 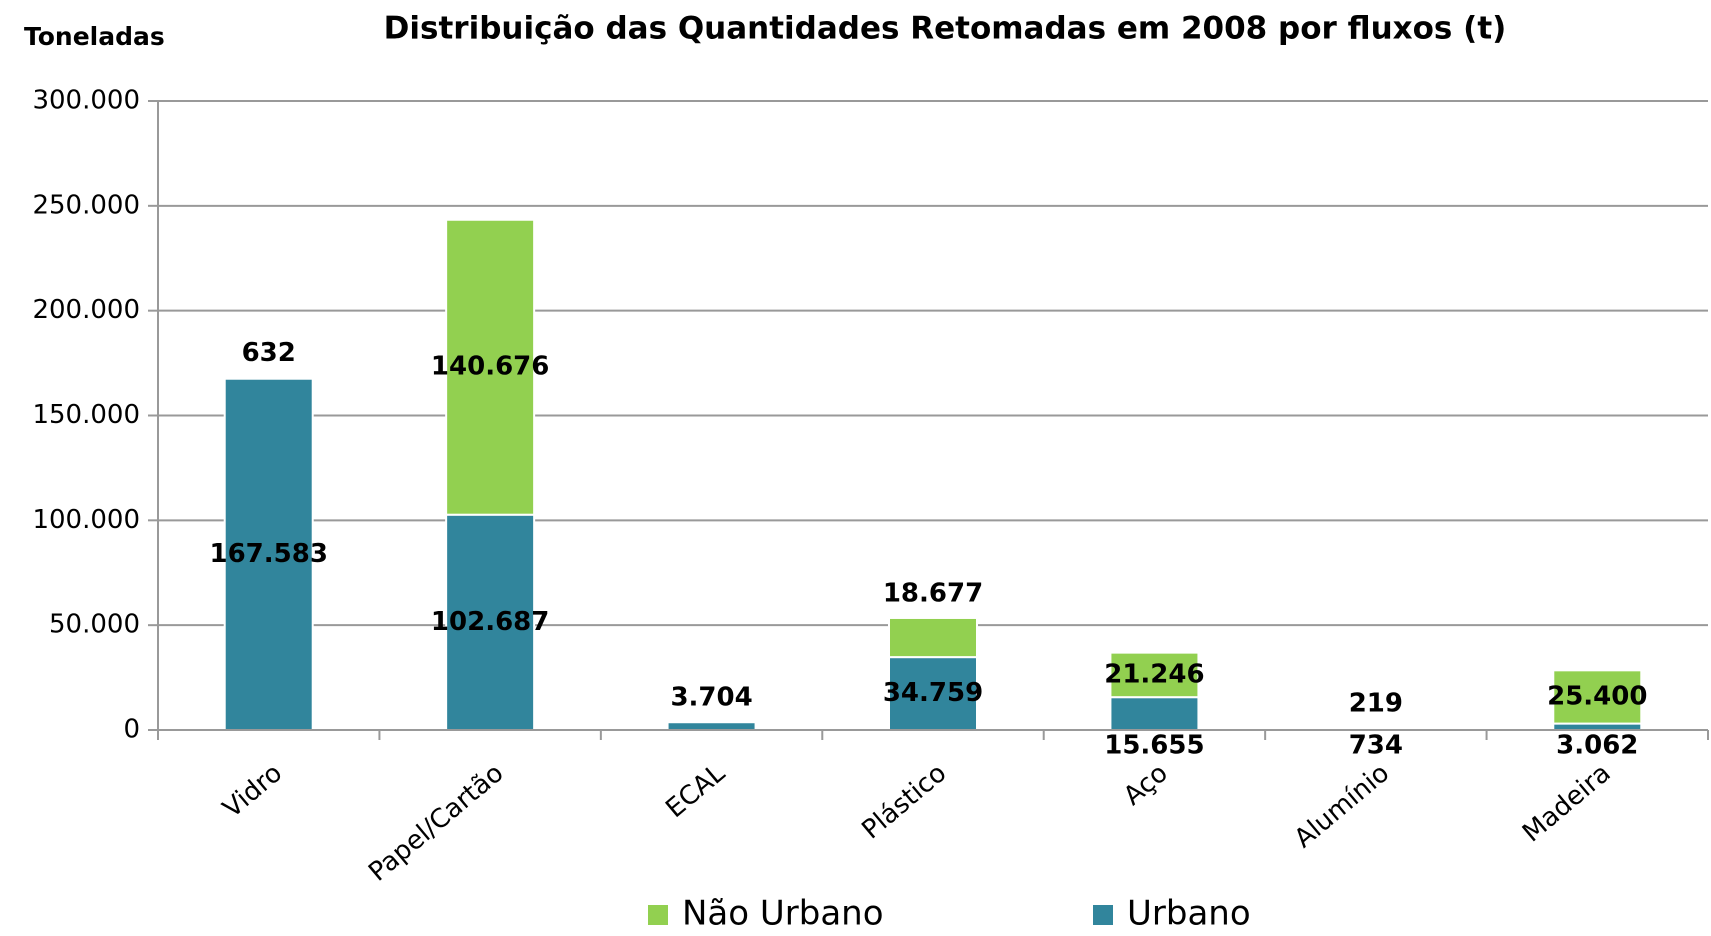 What do you see at coordinates (933, 593) in the screenshot?
I see `data-label: 18.677` at bounding box center [933, 593].